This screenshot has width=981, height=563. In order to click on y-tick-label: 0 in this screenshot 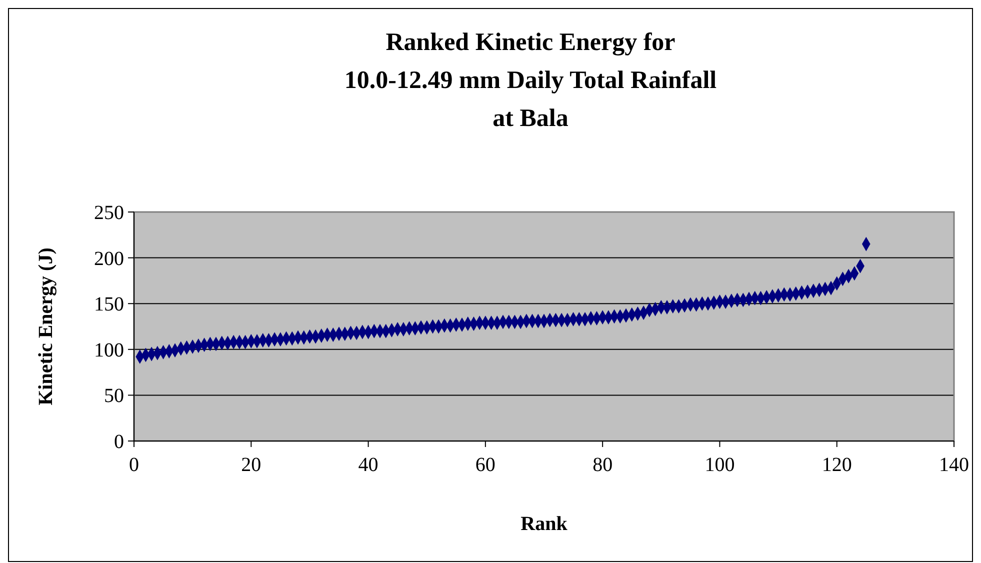, I will do `click(119, 442)`.